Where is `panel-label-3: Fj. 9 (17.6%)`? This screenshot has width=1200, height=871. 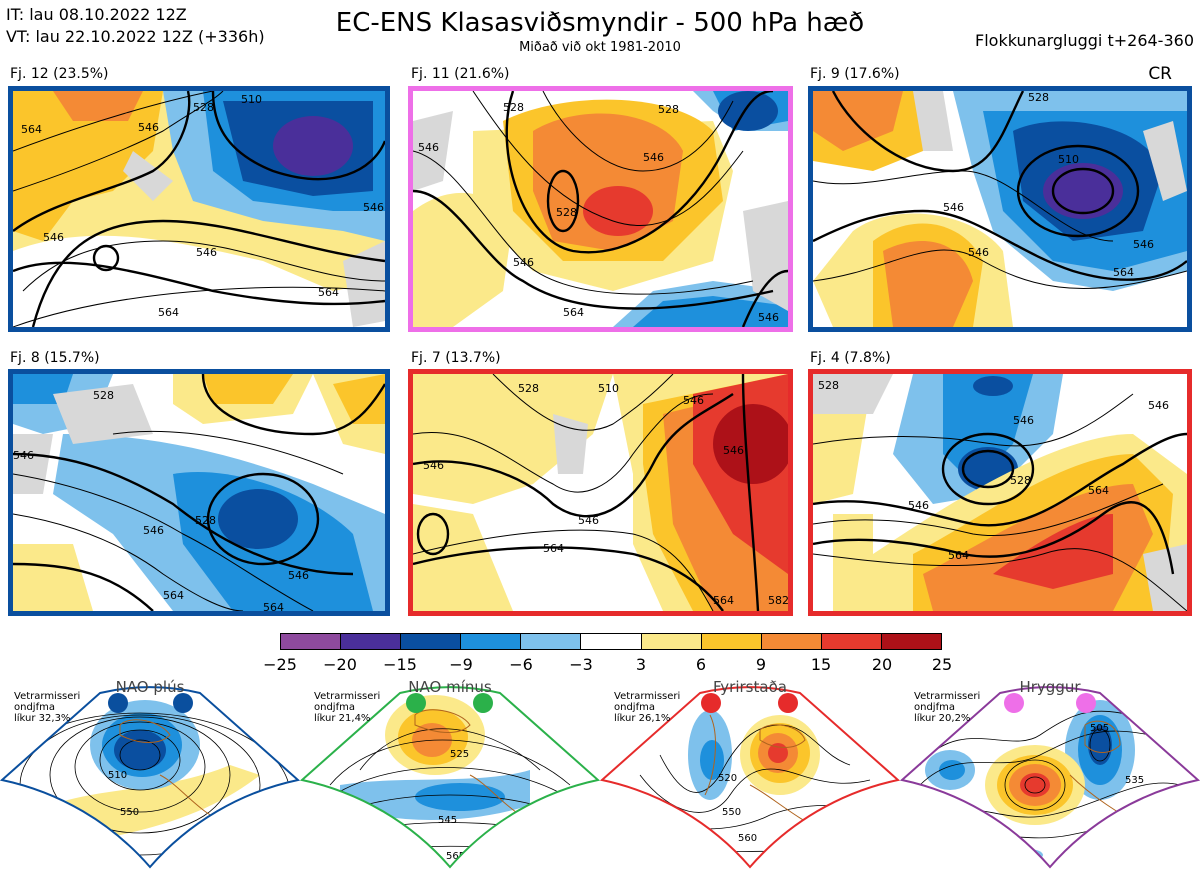
panel-label-3: Fj. 9 (17.6%) is located at coordinates (855, 74).